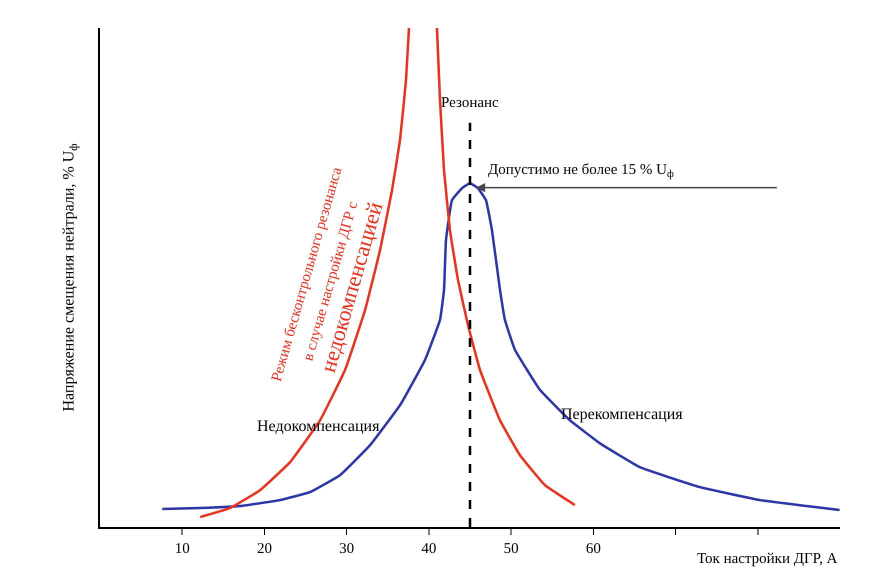 Image resolution: width=894 pixels, height=571 pixels. What do you see at coordinates (593, 549) in the screenshot?
I see `x-tick-label: 60` at bounding box center [593, 549].